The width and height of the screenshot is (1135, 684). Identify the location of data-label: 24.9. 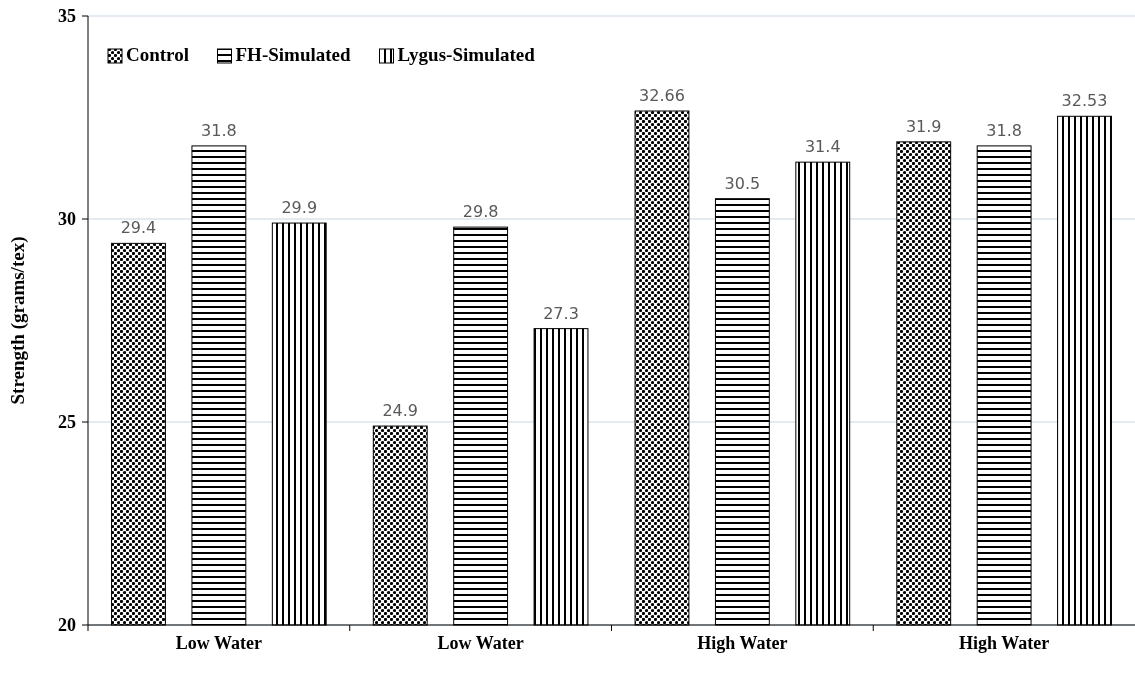
(400, 411).